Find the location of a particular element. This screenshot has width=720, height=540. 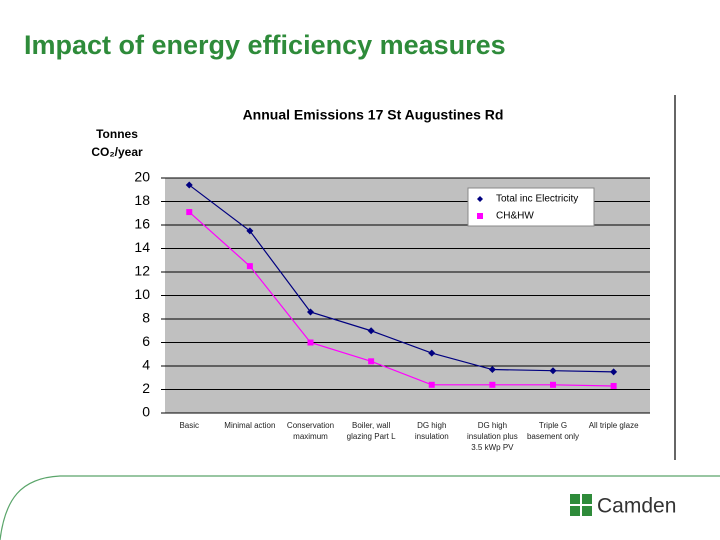

y-tick-label: 10 is located at coordinates (142, 294).